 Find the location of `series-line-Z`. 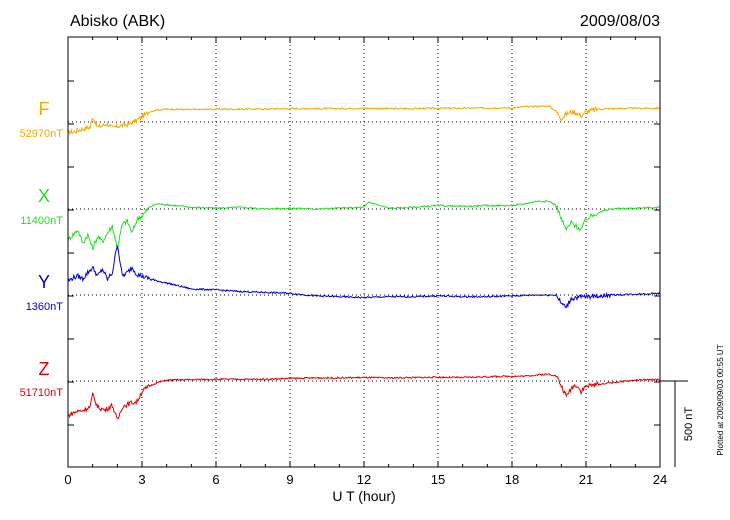

series-line-Z is located at coordinates (364, 396).